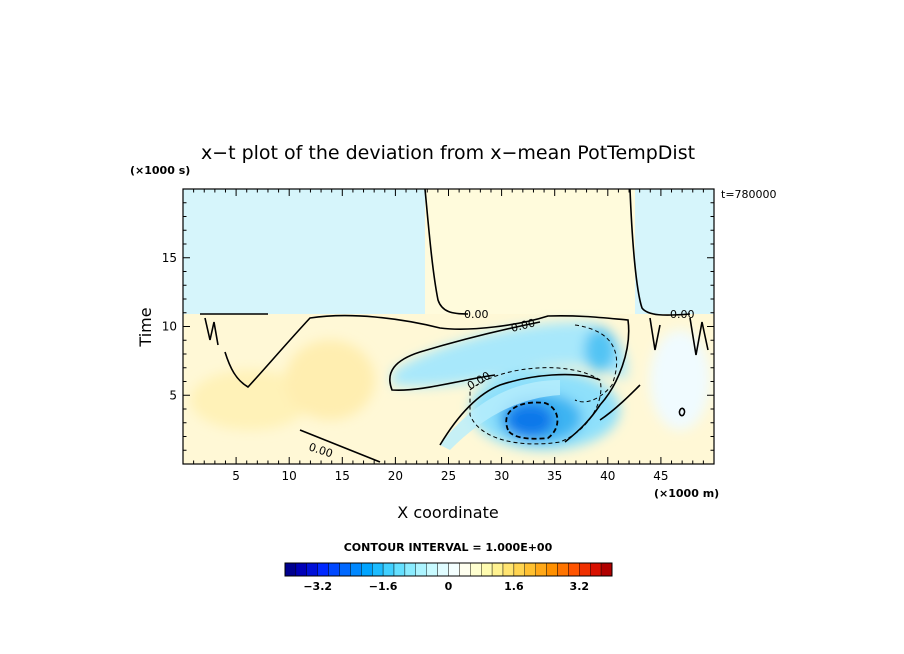 Image resolution: width=904 pixels, height=654 pixels. Describe the element at coordinates (448, 577) in the screenshot. I see `colorbar: −3.2 −1.6 0 1.6 3.2` at that location.